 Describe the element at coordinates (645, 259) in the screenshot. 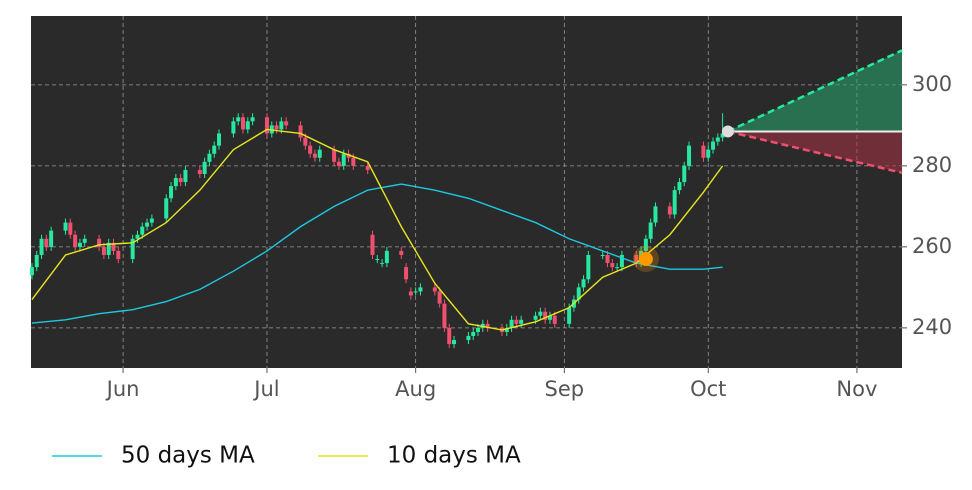

I see `signal-marker` at that location.